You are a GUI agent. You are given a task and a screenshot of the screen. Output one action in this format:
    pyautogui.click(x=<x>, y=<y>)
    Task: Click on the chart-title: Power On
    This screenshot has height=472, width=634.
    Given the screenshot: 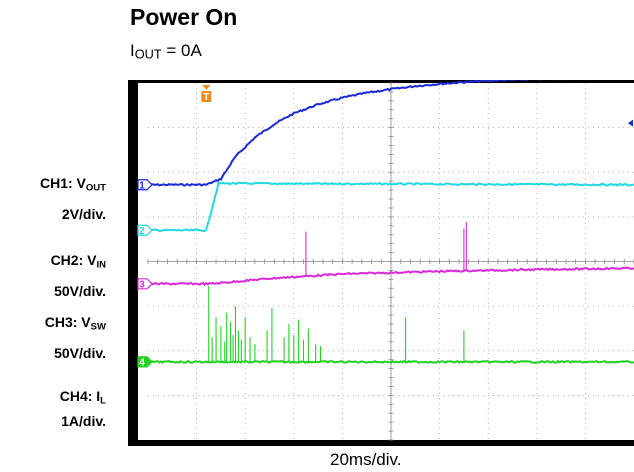 What is the action you would take?
    pyautogui.click(x=184, y=17)
    